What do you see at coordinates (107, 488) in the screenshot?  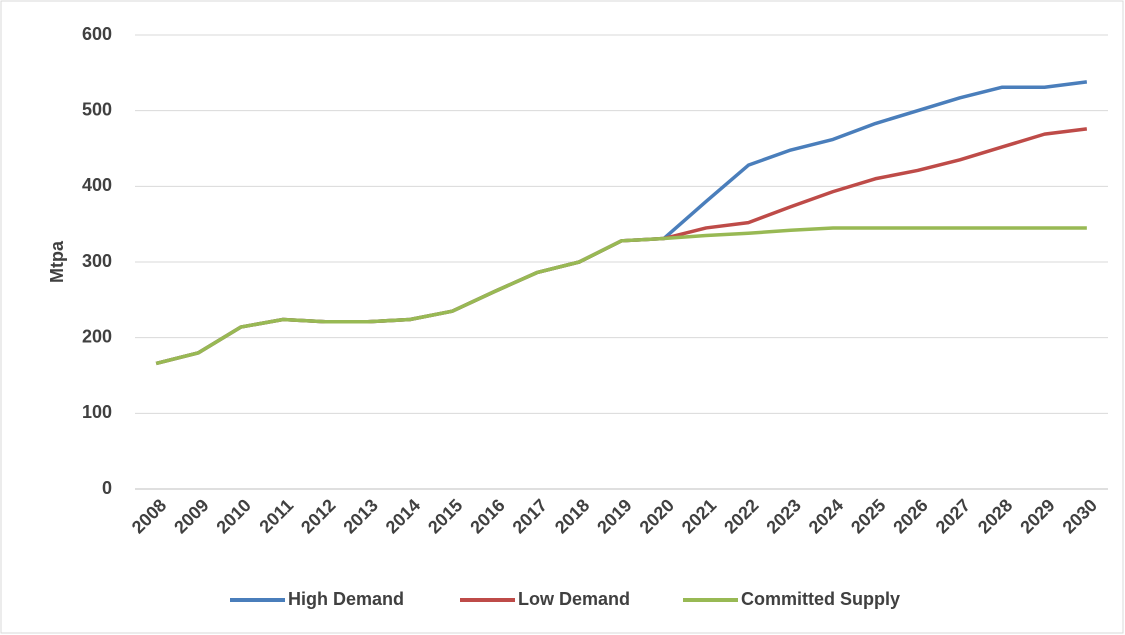 I see `y-tick-label: 0` at bounding box center [107, 488].